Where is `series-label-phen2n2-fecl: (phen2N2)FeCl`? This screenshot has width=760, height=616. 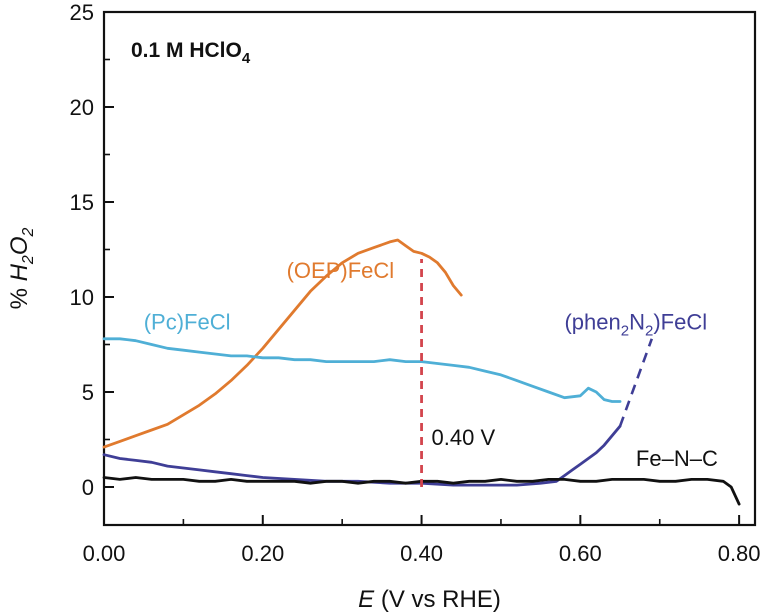
series-label-phen2n2-fecl: (phen2N2)FeCl is located at coordinates (635, 324).